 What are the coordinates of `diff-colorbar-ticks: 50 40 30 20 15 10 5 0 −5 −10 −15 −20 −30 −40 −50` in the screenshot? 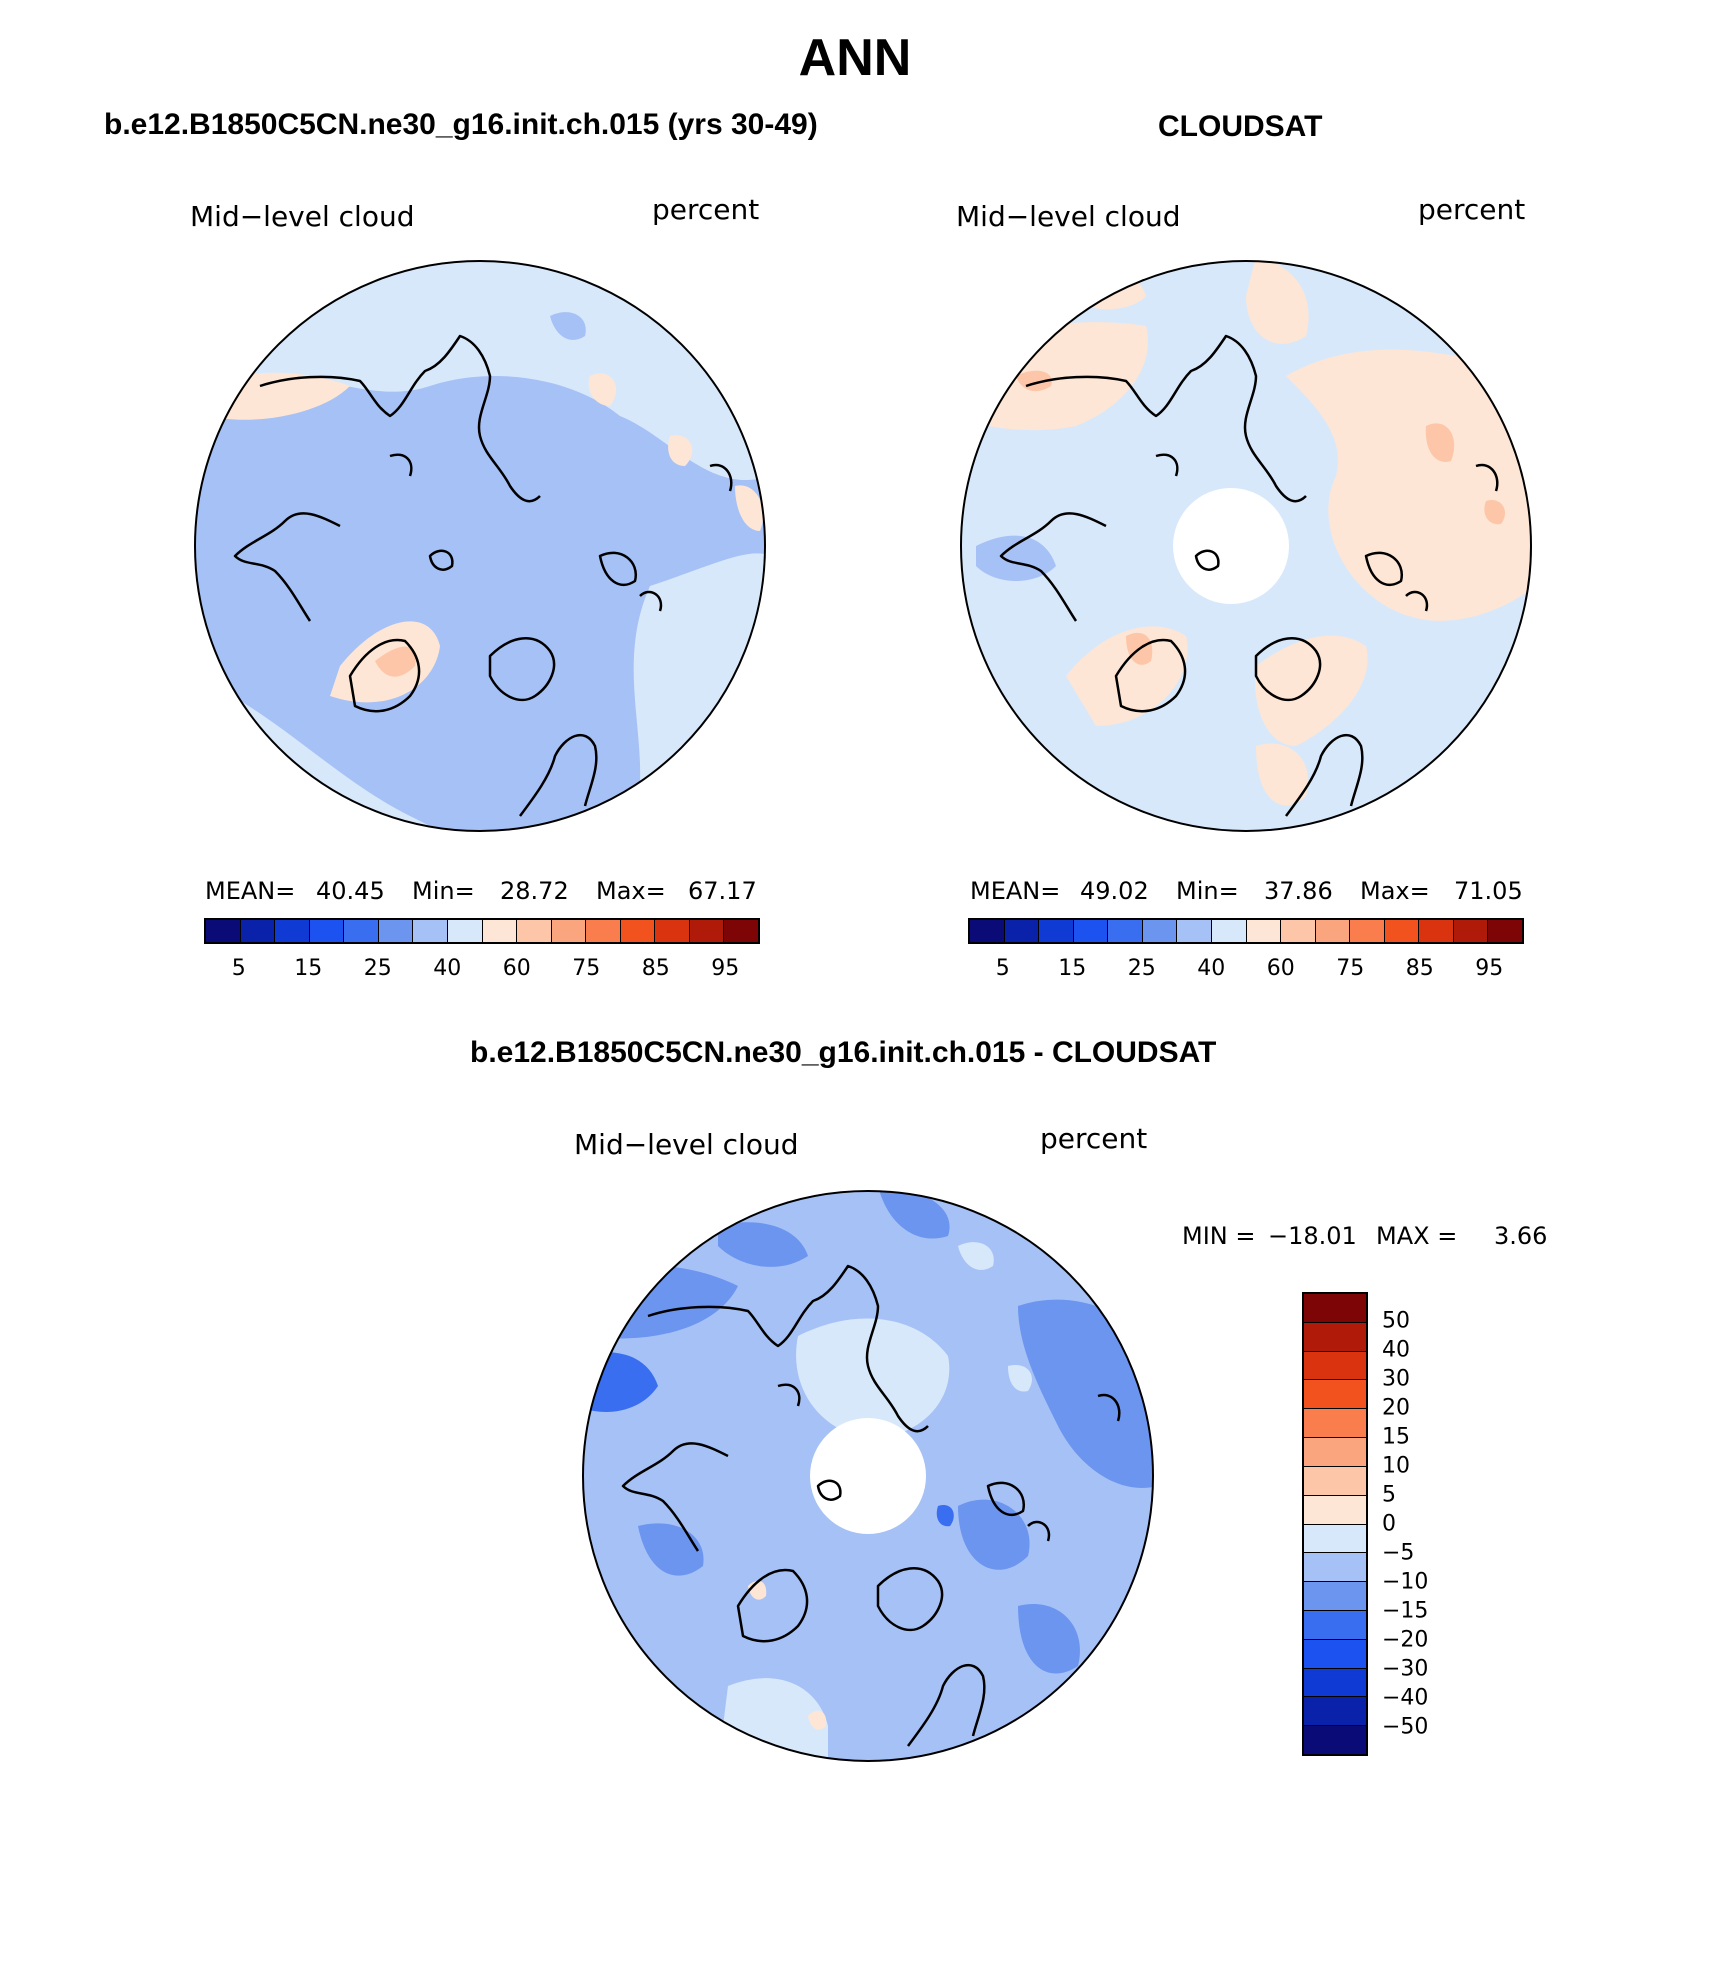 It's located at (1427, 1524).